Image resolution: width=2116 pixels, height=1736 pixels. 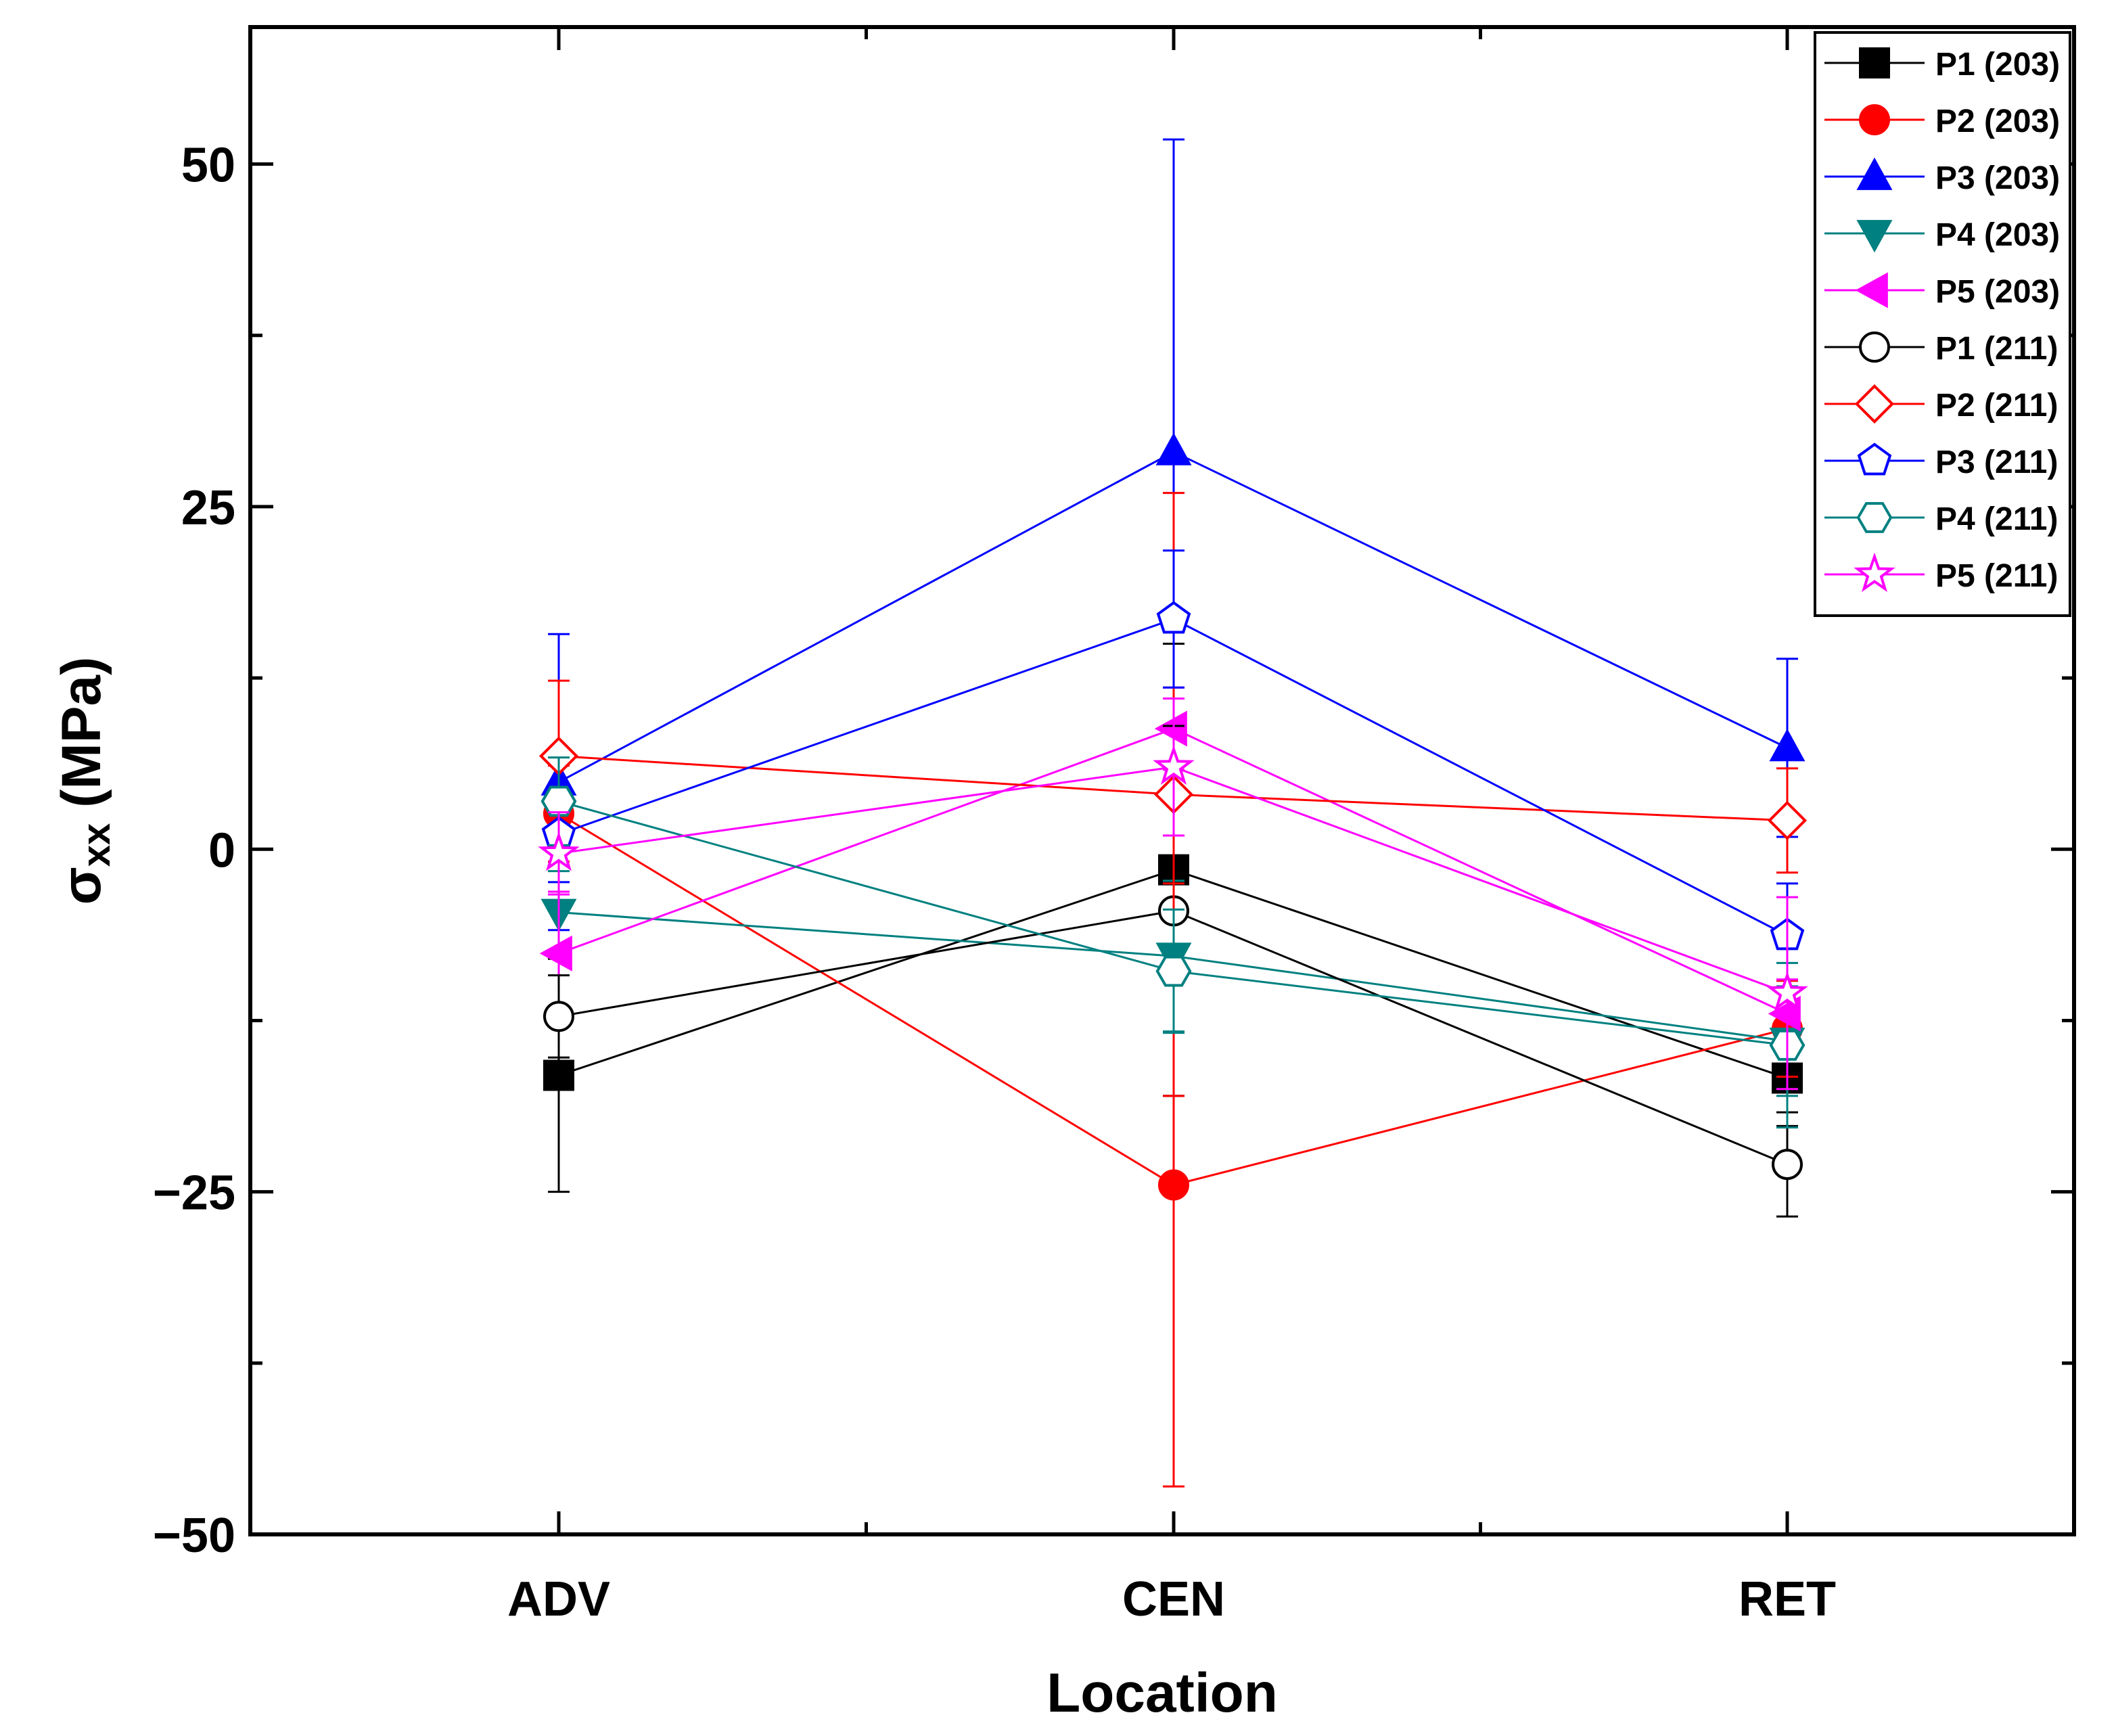 I want to click on legend-entry: P2 (211), so click(x=1941, y=404).